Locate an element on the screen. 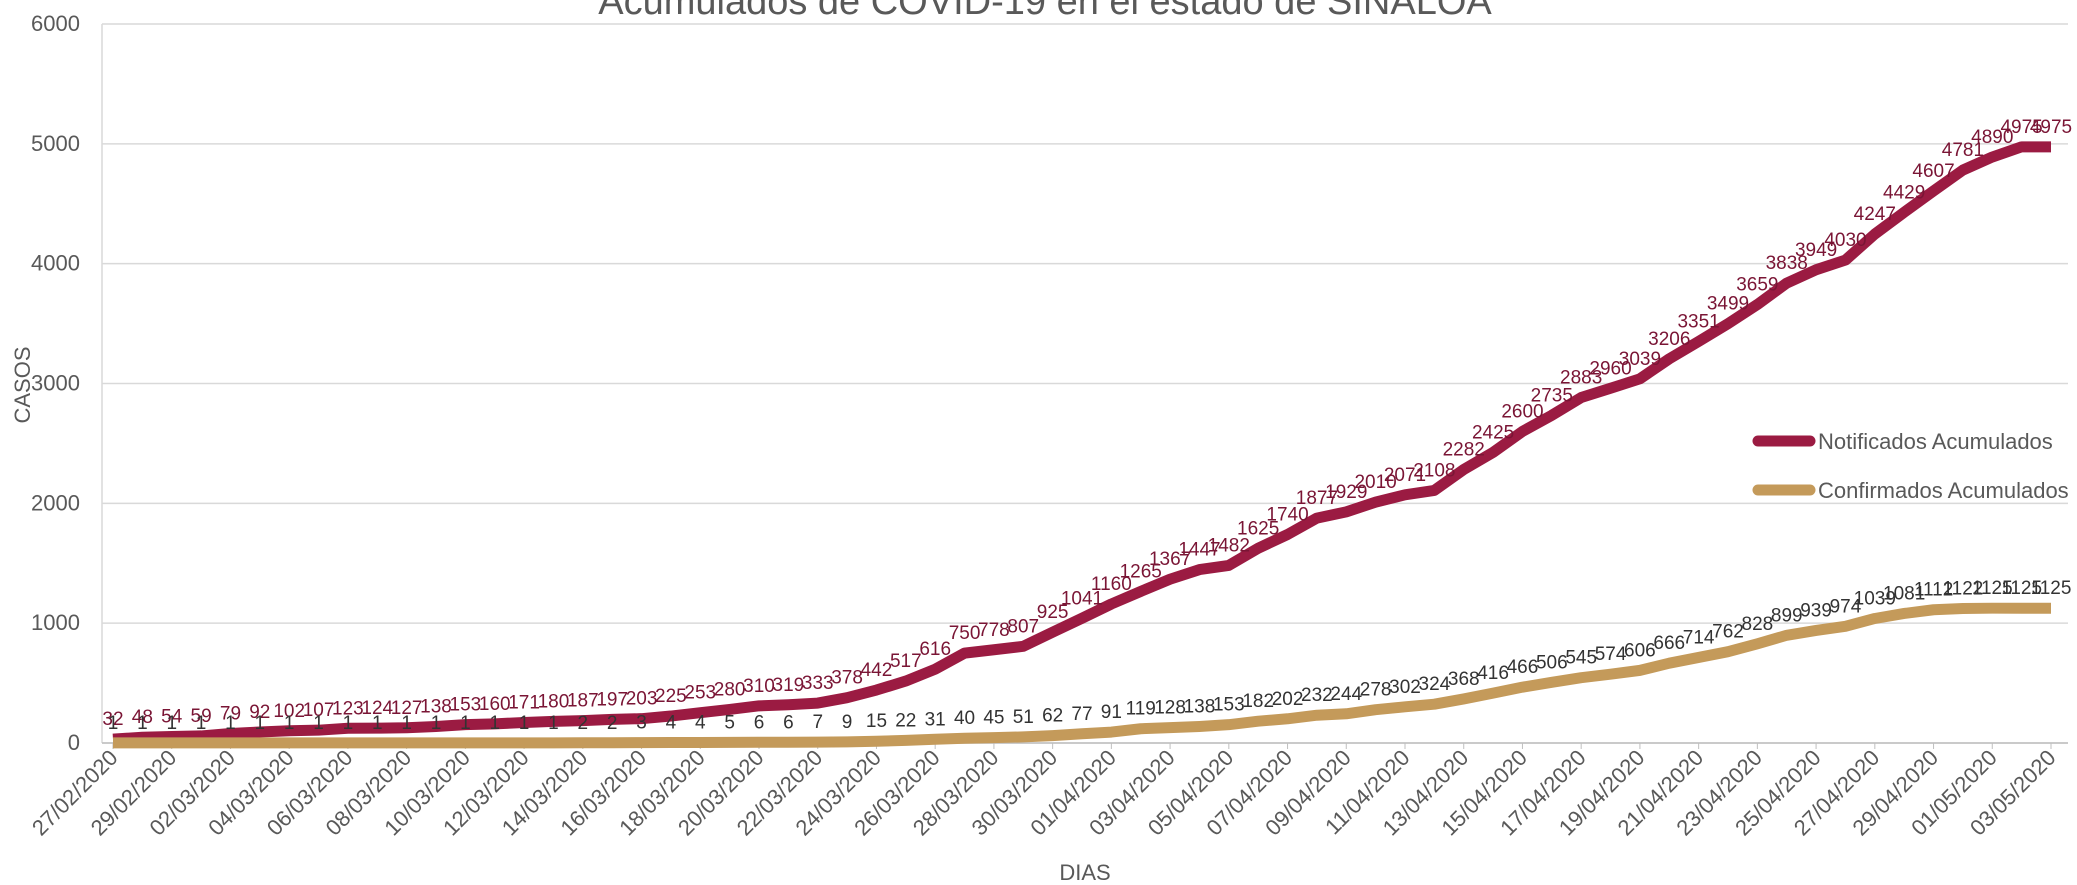  data-label: 127 is located at coordinates (407, 708).